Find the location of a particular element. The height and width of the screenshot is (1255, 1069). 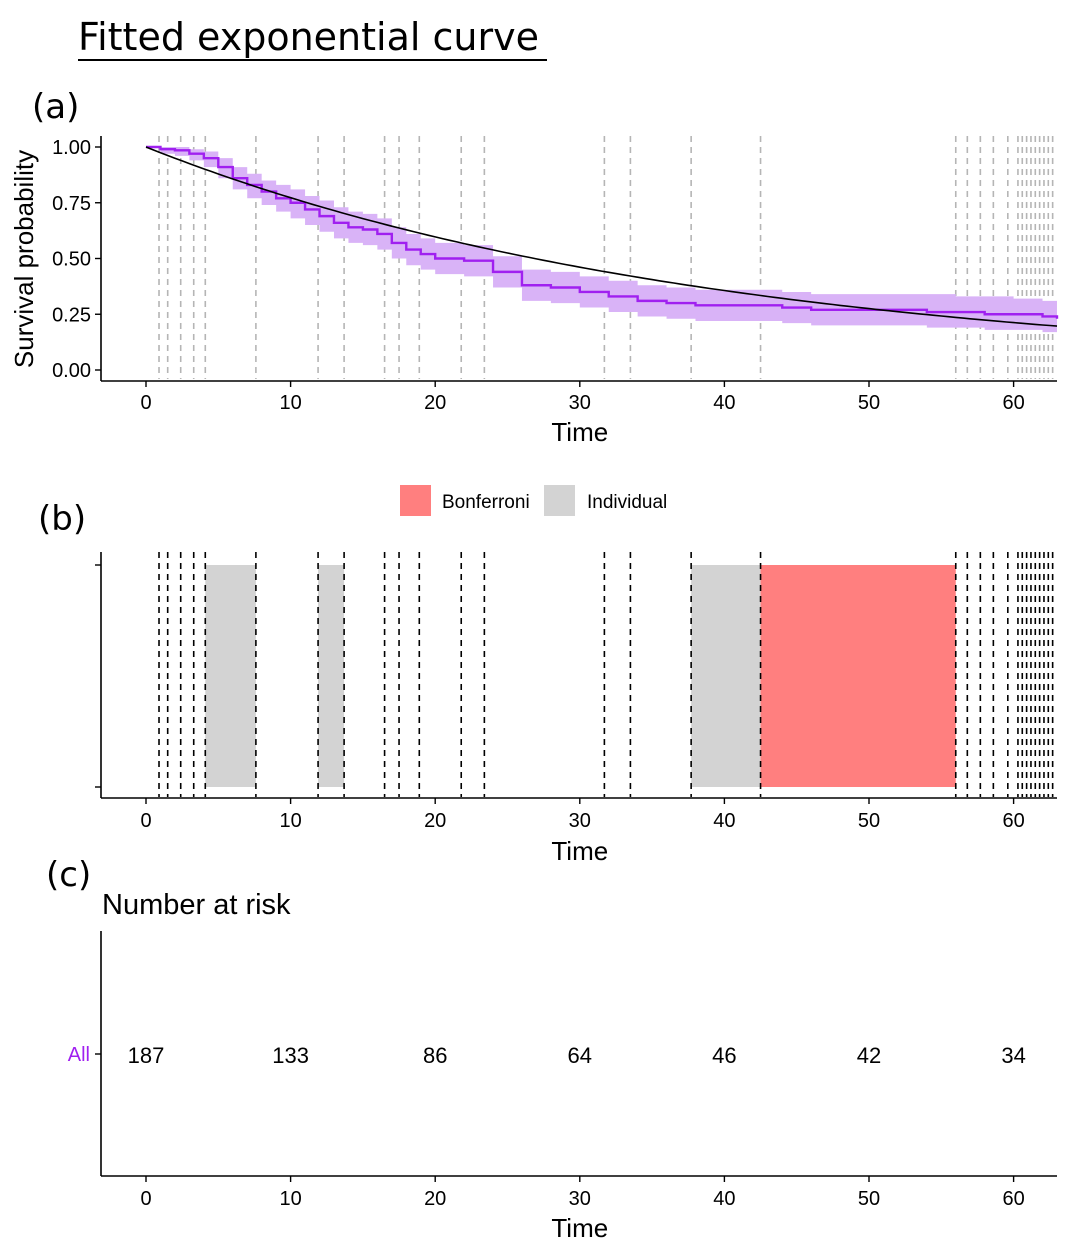

panel-b-x-tick-label-2: 20 is located at coordinates (435, 821).